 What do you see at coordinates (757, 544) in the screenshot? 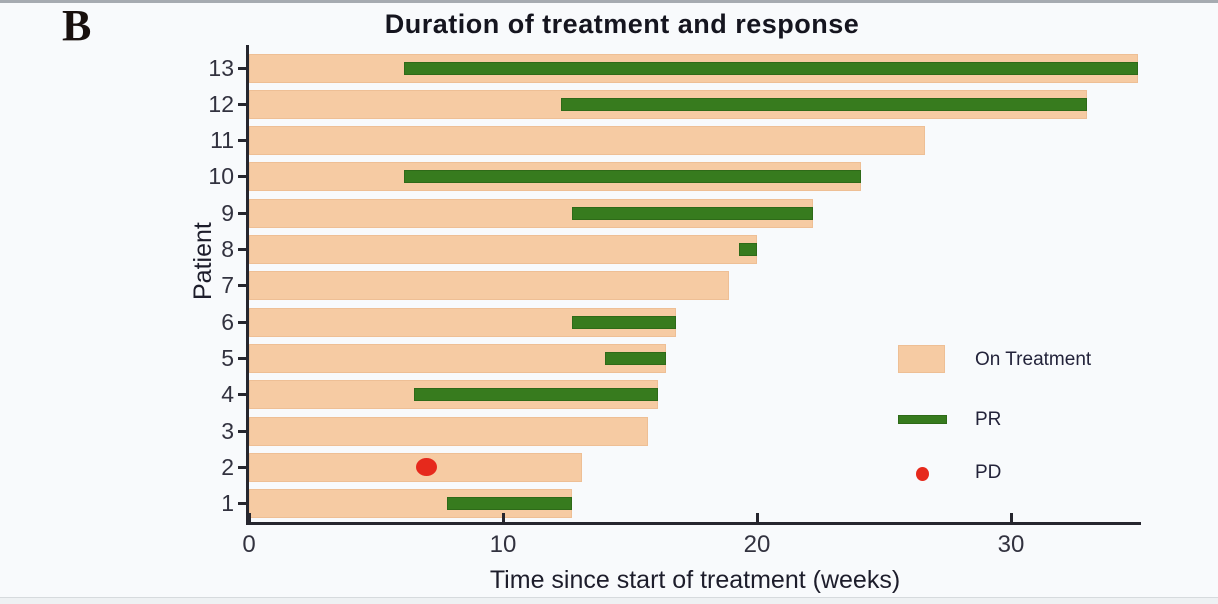
I see `x-tick-label: 20` at bounding box center [757, 544].